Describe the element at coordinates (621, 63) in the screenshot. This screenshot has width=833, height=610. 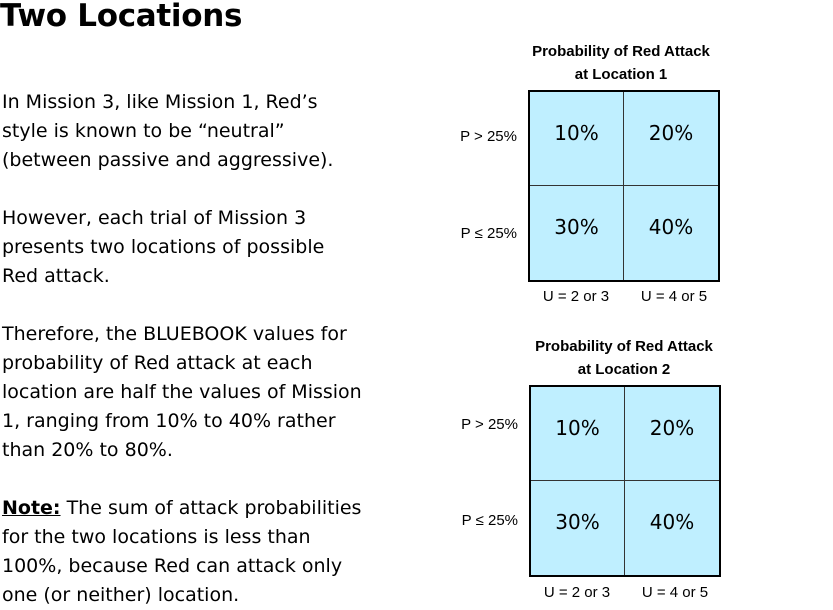
I see `table-title-location-1: Probability of Red Attack at Location 1` at that location.